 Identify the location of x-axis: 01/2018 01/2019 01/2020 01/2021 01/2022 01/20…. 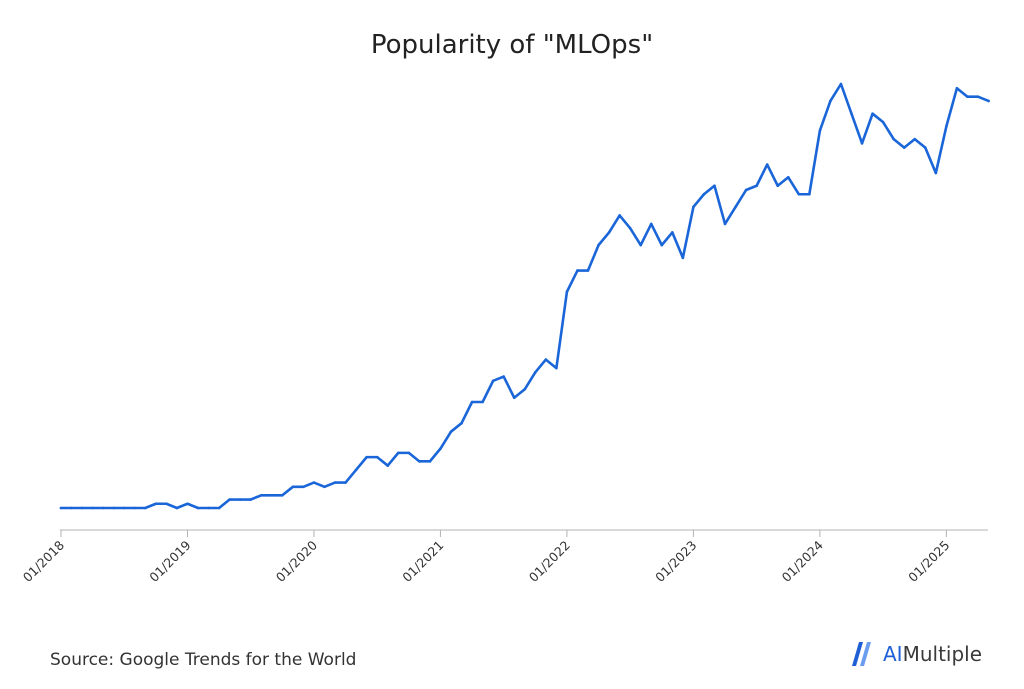
(504, 557).